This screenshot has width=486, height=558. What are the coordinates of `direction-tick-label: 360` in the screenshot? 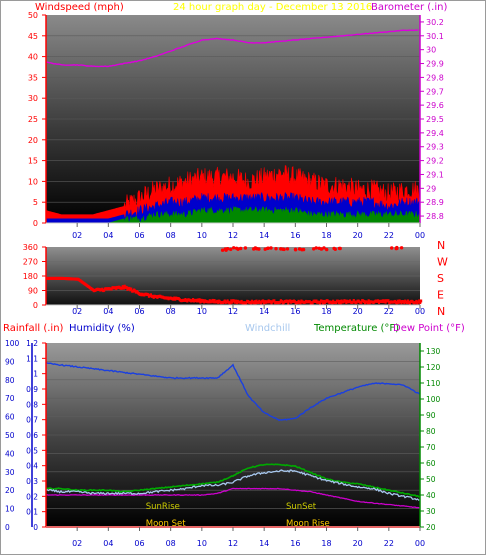 It's located at (30, 247).